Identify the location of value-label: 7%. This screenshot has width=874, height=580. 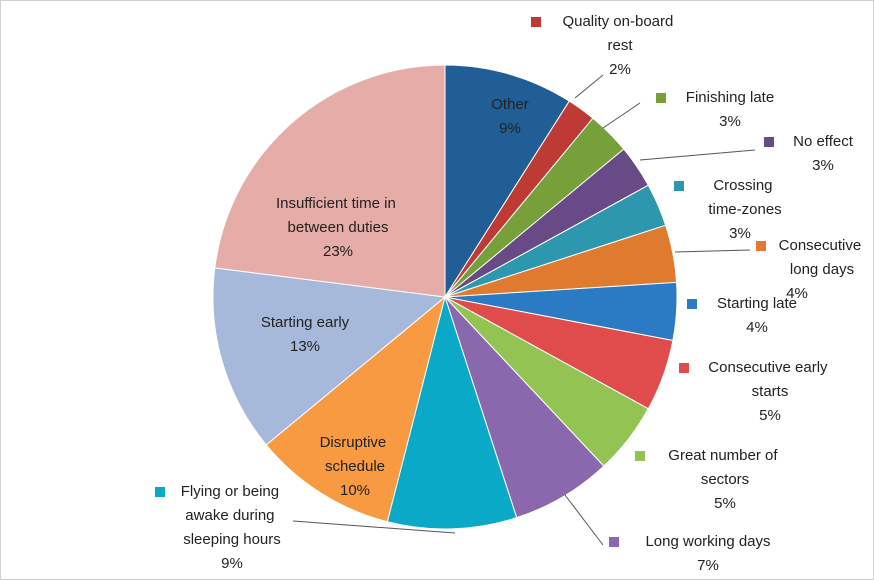
(708, 565).